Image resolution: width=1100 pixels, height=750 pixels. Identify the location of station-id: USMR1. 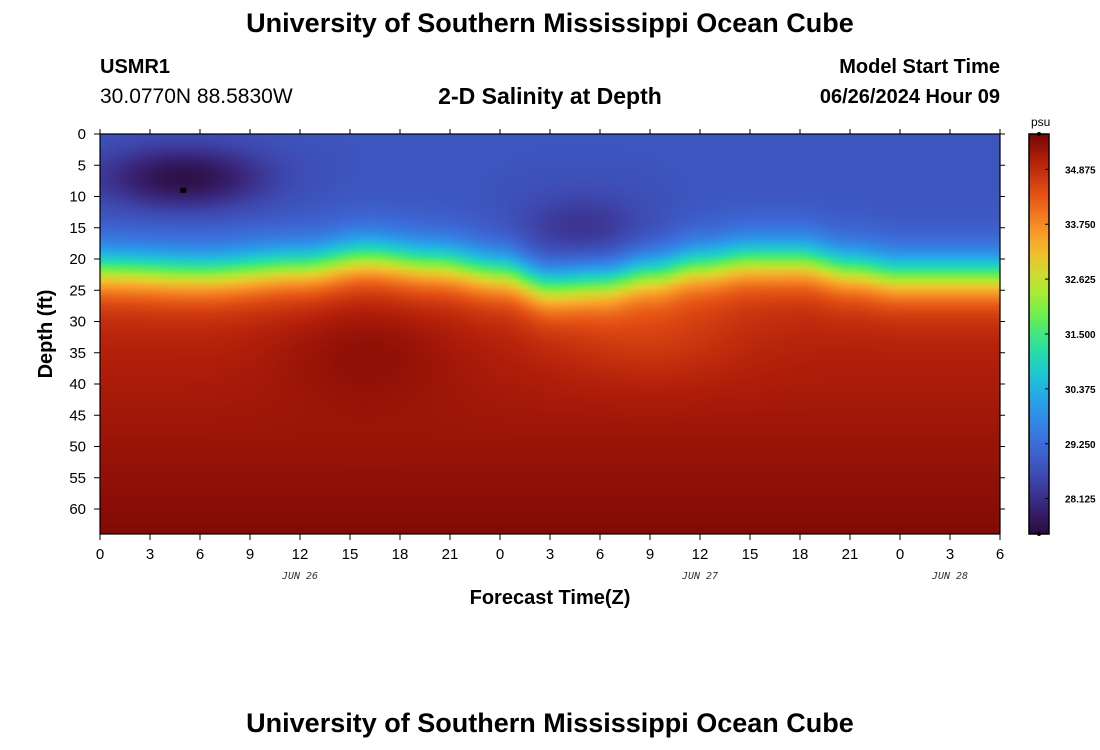
(135, 67).